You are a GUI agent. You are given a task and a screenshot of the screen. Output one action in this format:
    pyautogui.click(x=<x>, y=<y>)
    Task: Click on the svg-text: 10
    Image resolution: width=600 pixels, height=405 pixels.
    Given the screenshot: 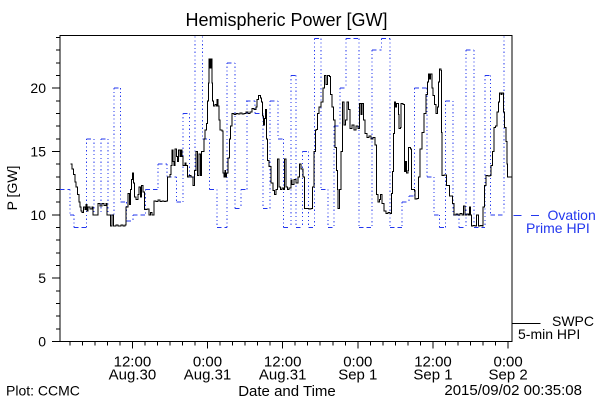 What is the action you would take?
    pyautogui.click(x=38, y=215)
    